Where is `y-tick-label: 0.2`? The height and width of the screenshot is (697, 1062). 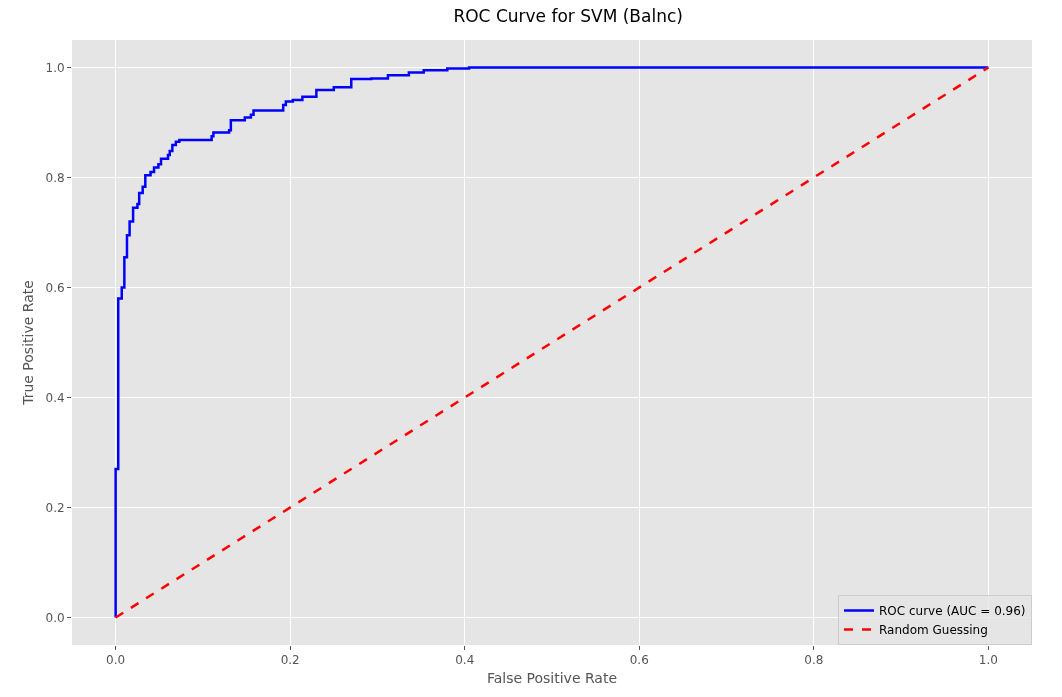 y-tick-label: 0.2 is located at coordinates (55, 507).